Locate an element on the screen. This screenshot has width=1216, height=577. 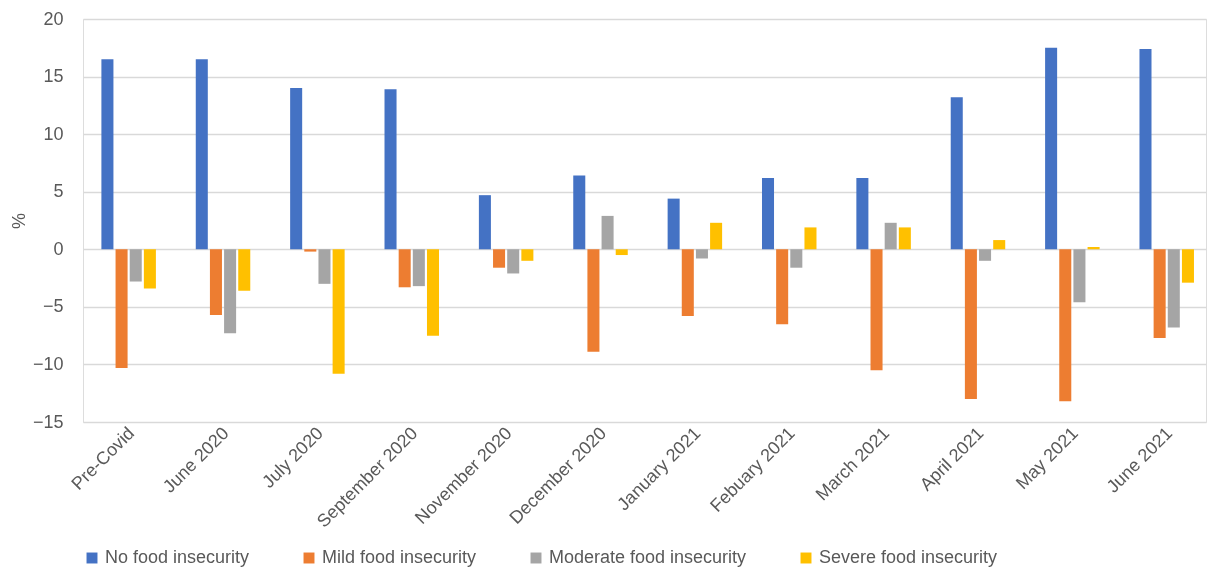
y-tick-label: 5 is located at coordinates (58, 191).